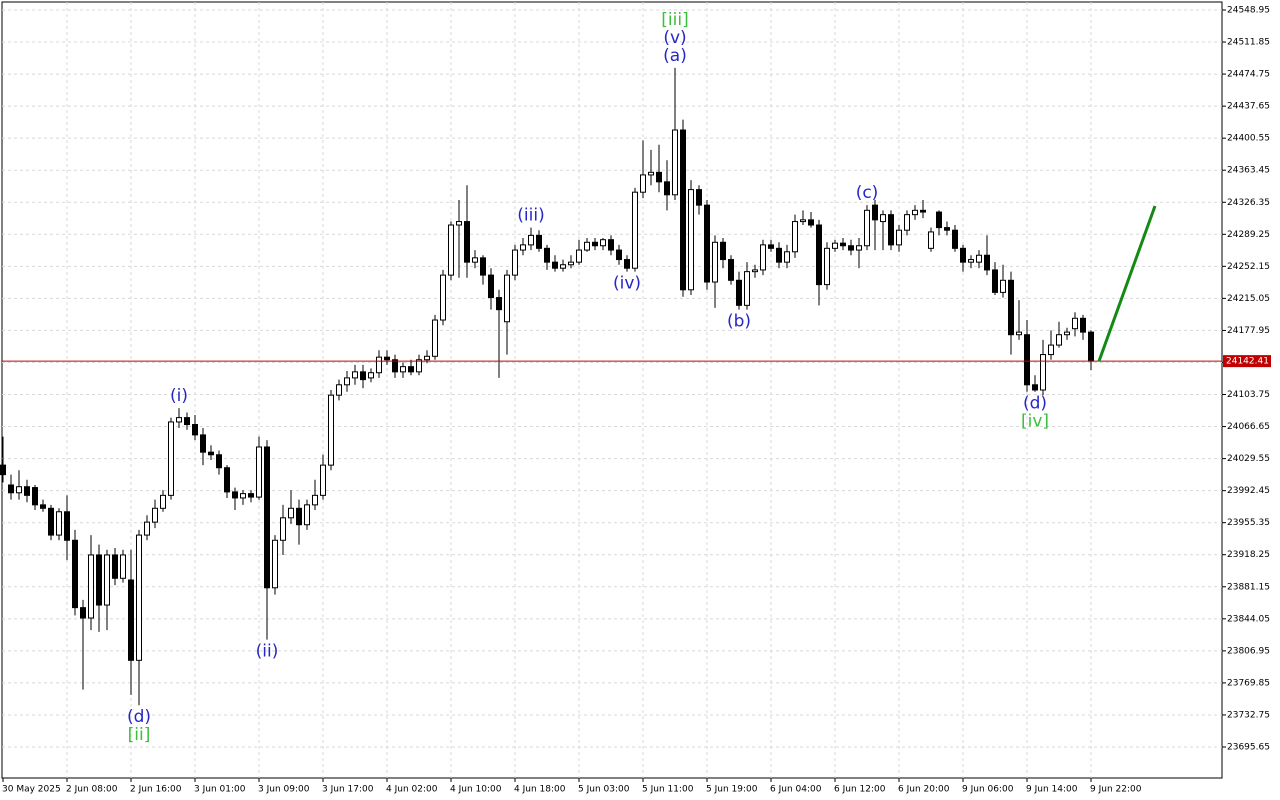  Describe the element at coordinates (796, 790) in the screenshot. I see `x-tick-label: 6 Jun 04:00` at that location.